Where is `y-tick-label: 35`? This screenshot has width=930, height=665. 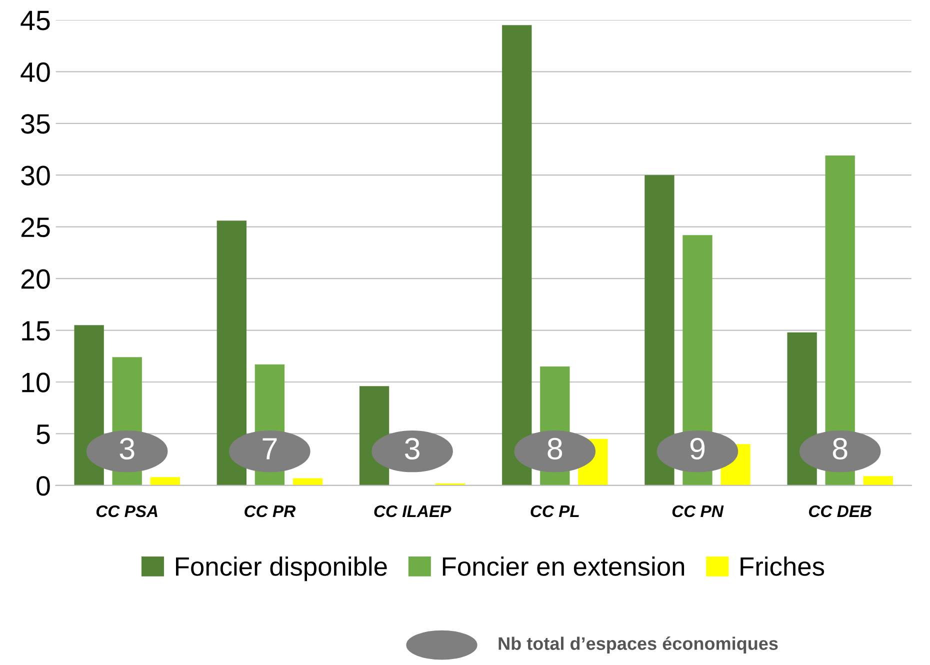
y-tick-label: 35 is located at coordinates (35, 124).